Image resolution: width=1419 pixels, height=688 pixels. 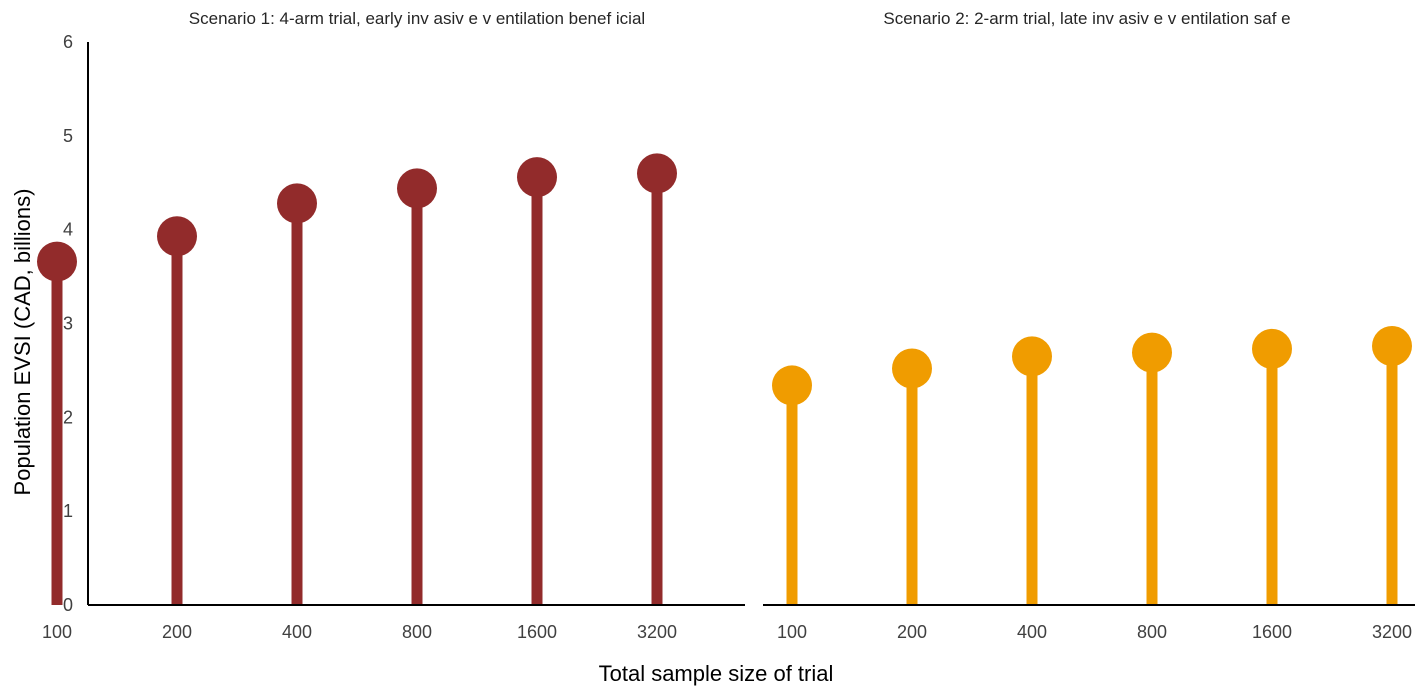 I want to click on y-tick-label: 2, so click(x=68, y=417).